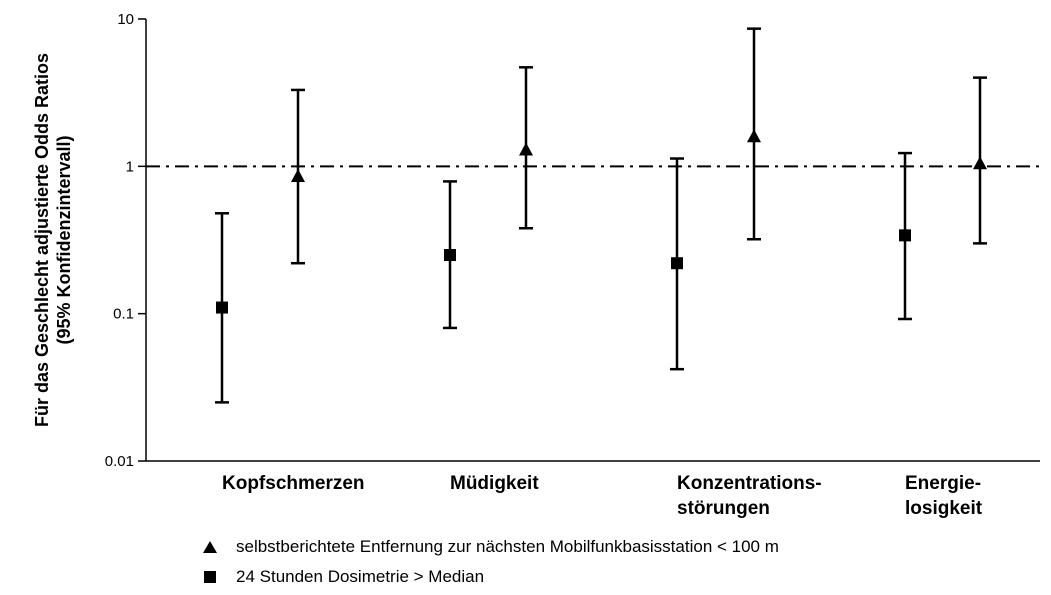 This screenshot has height=595, width=1051. What do you see at coordinates (944, 508) in the screenshot?
I see `category-label: losigkeit` at bounding box center [944, 508].